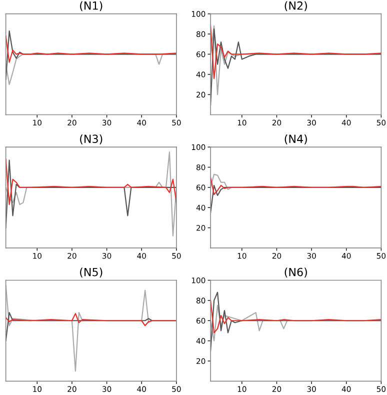  What do you see at coordinates (295, 139) in the screenshot?
I see `chart-title: (N4)` at bounding box center [295, 139].